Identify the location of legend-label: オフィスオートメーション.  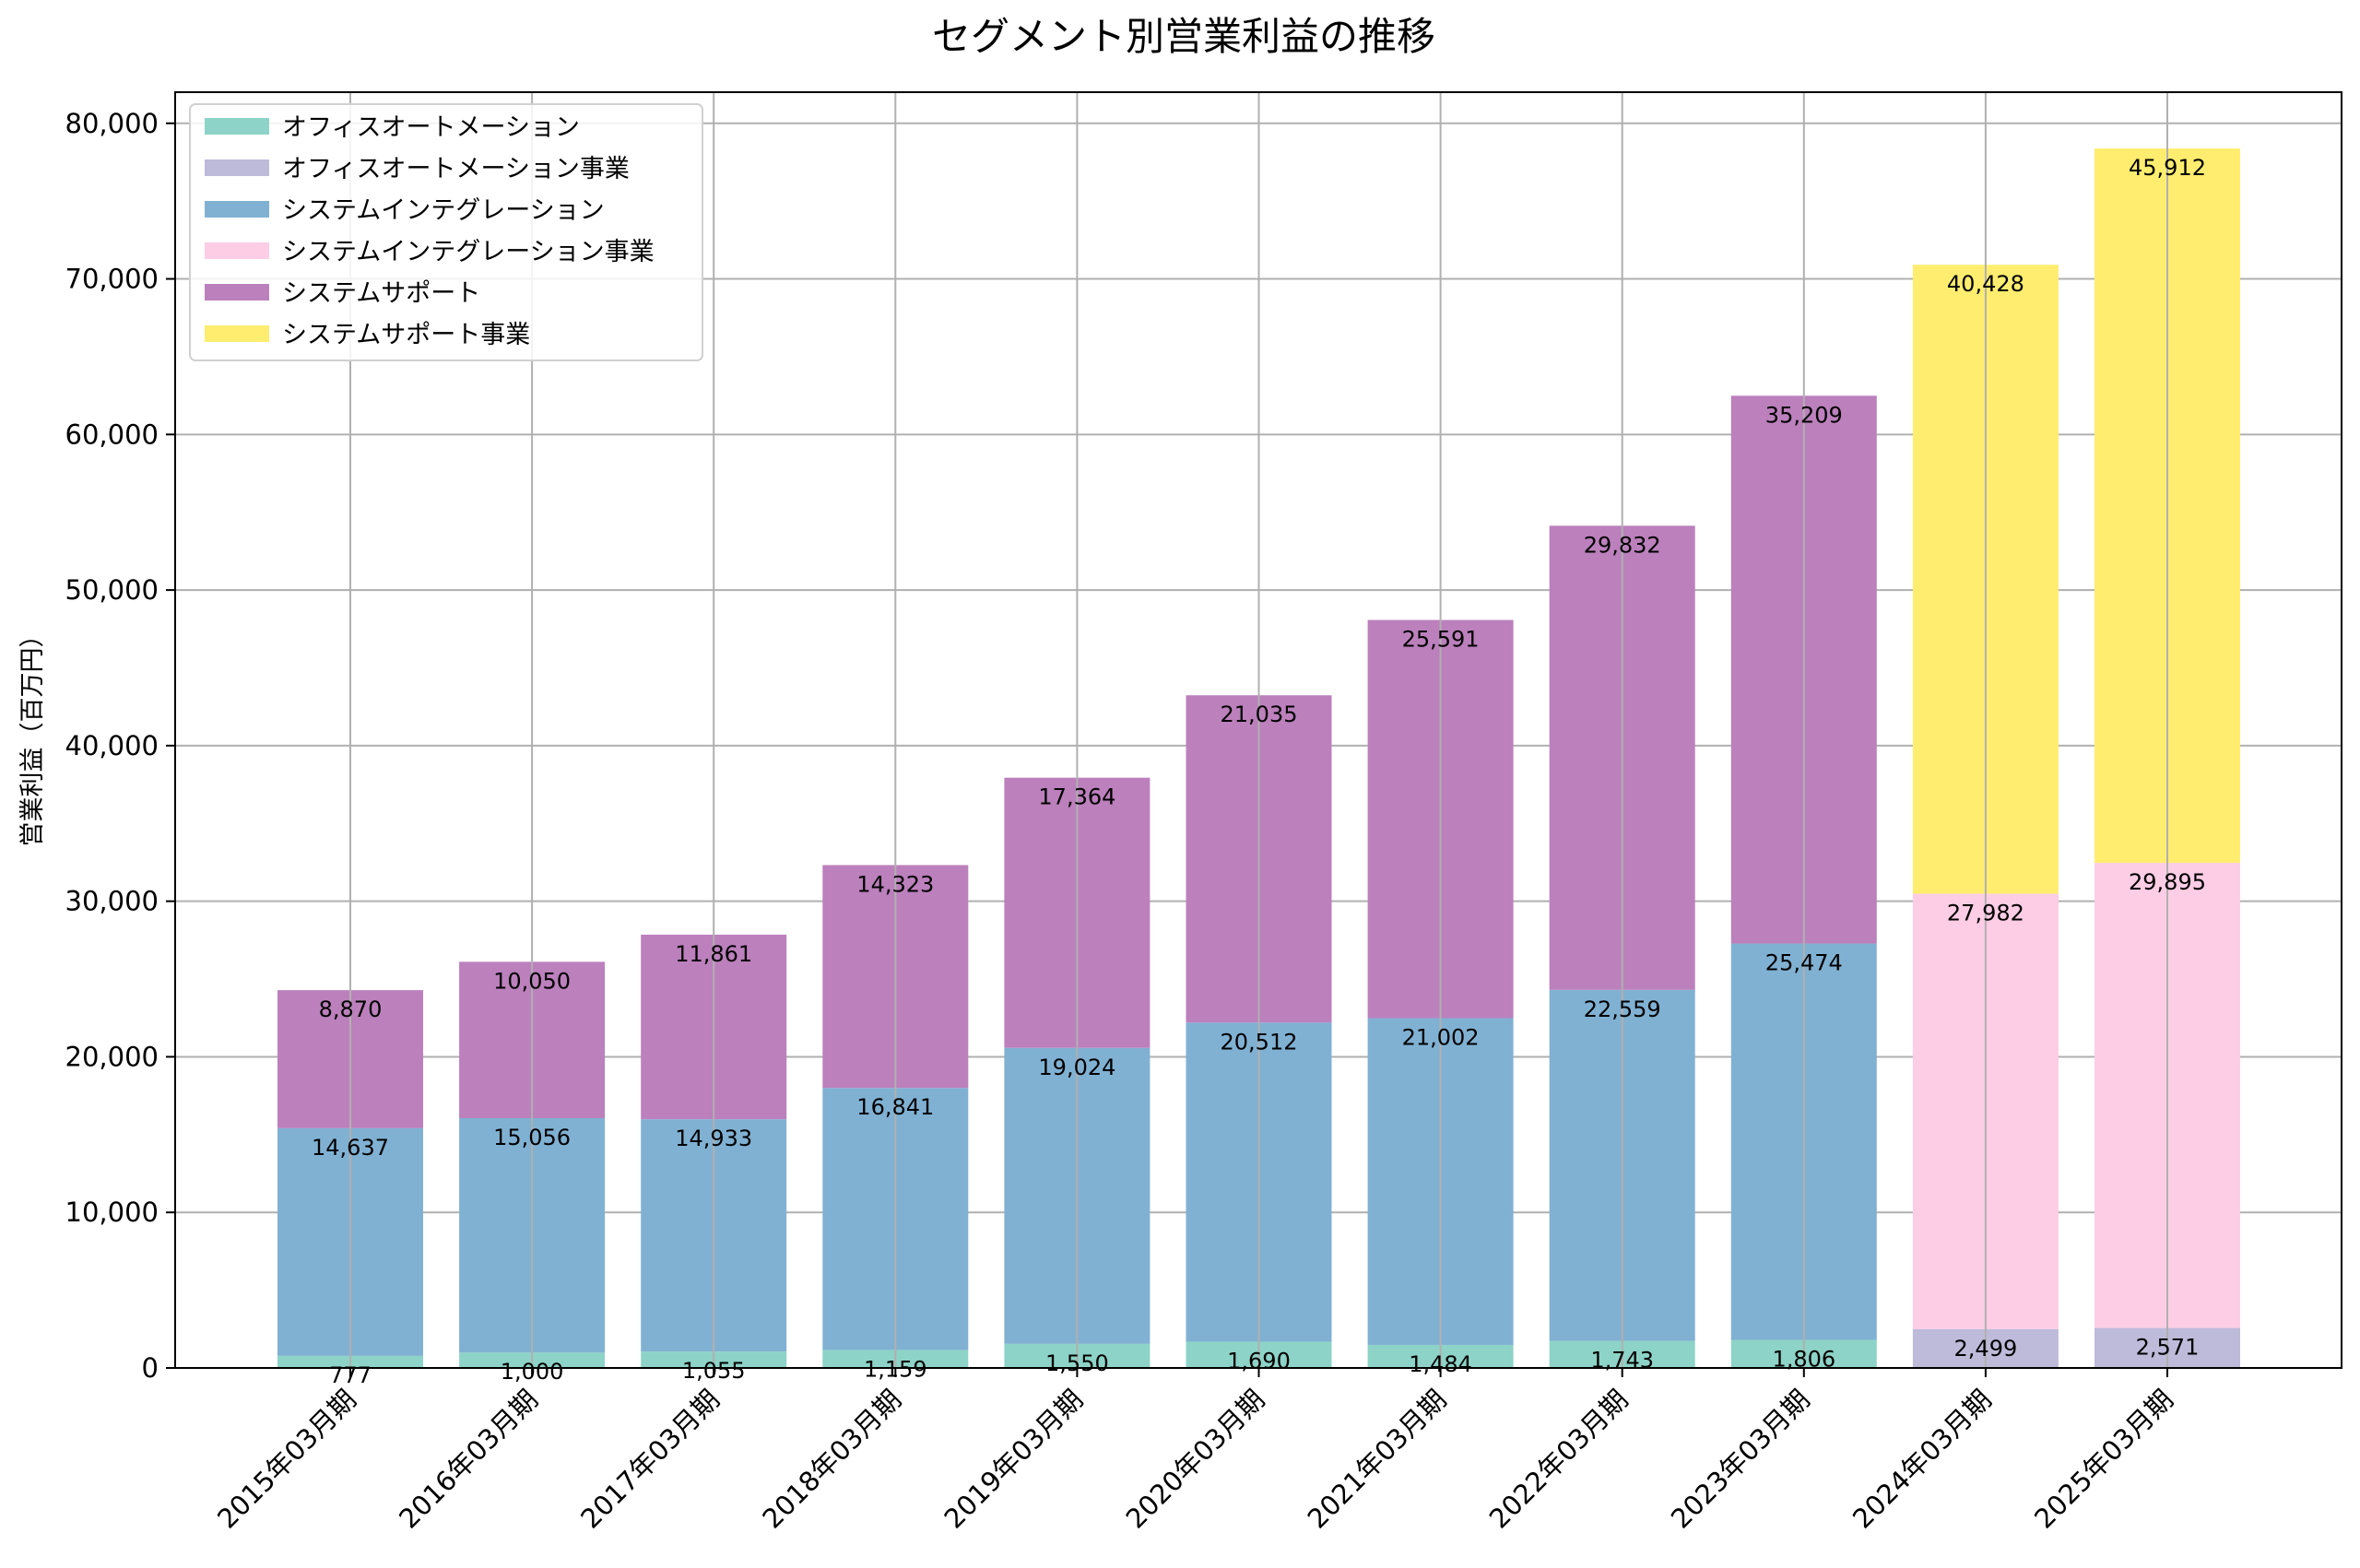
(431, 127).